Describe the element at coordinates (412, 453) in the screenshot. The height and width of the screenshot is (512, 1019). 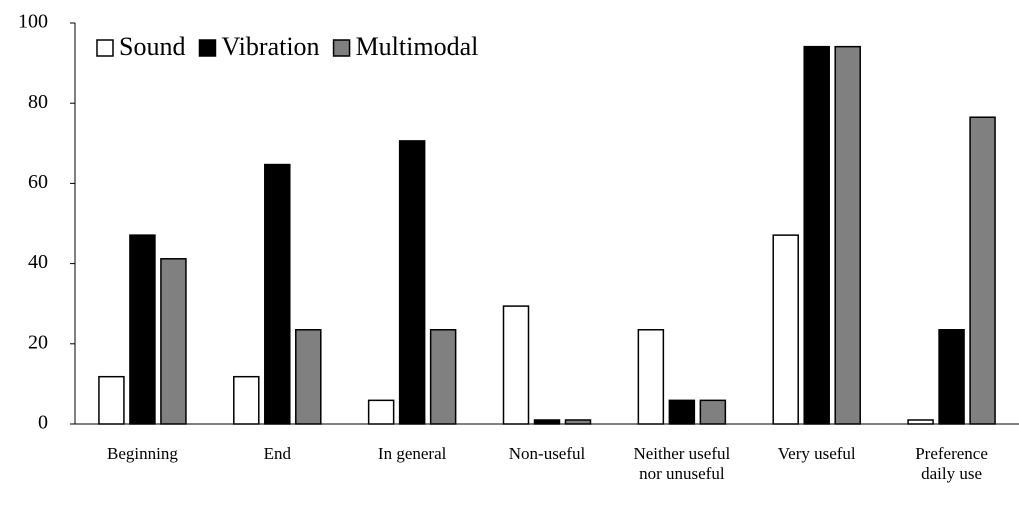
I see `x-tick-label: In general` at that location.